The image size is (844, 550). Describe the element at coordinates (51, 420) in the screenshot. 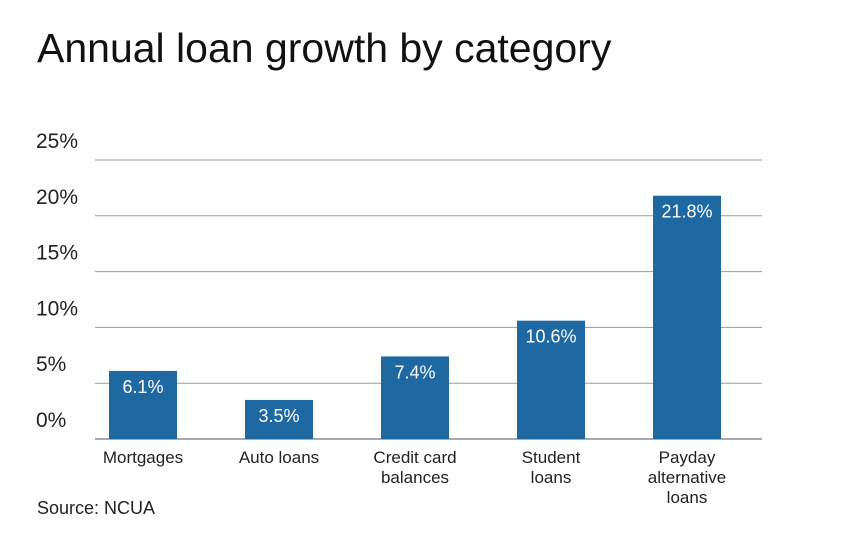

I see `y-tick-label: 0%` at that location.